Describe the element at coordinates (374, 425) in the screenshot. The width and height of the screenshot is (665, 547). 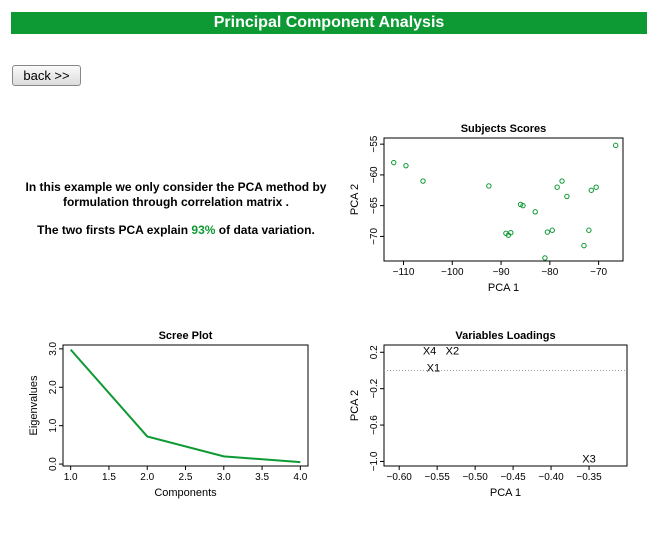
I see `y-tick-label: −0.6` at that location.